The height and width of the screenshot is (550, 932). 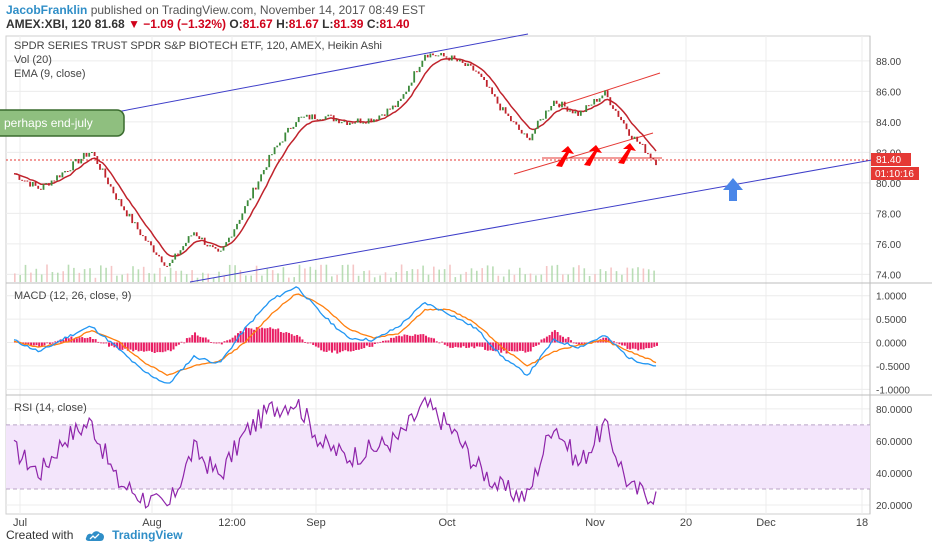 What do you see at coordinates (891, 159) in the screenshot?
I see `last-price-badge` at bounding box center [891, 159].